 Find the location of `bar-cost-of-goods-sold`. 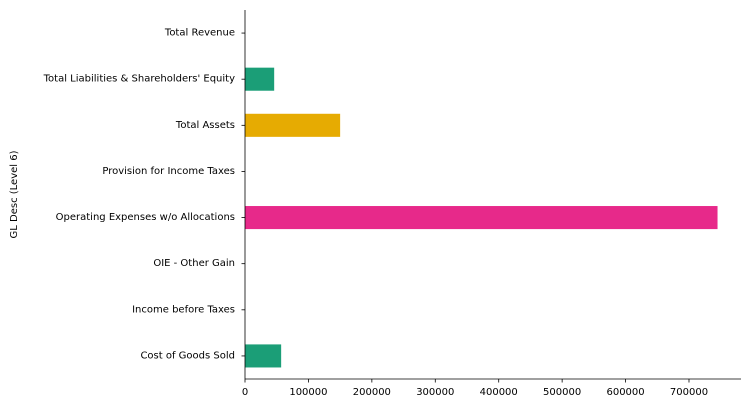

bar-cost-of-goods-sold is located at coordinates (263, 356).